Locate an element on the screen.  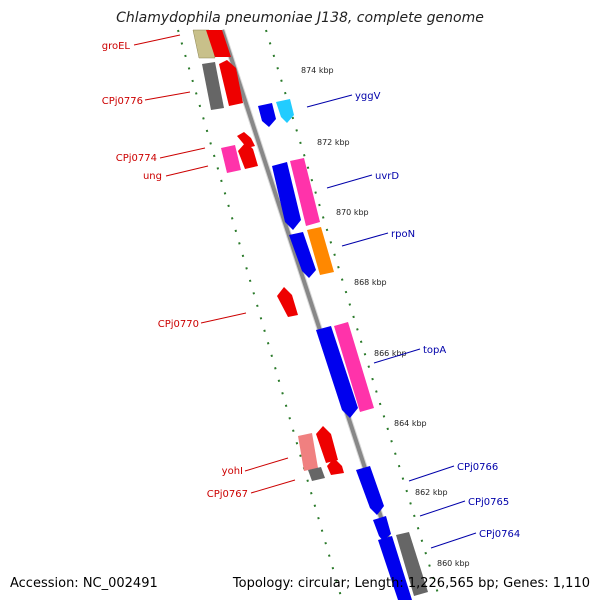
gene-CPj0766 is located at coordinates (370, 490).